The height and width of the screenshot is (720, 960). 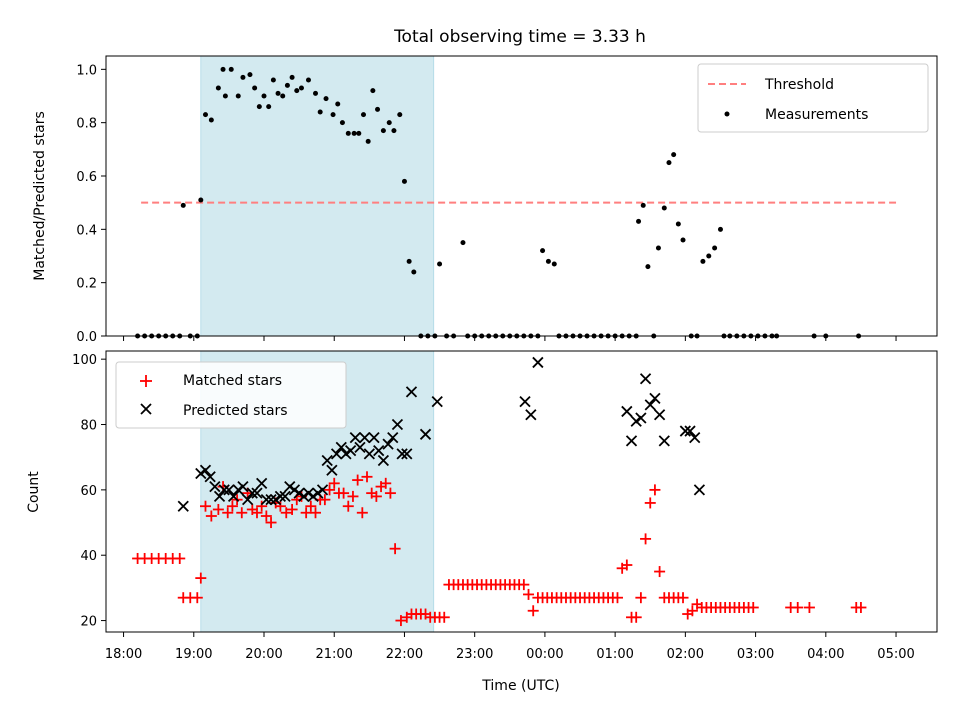 I want to click on x-tick-label: 02:00, so click(x=685, y=654).